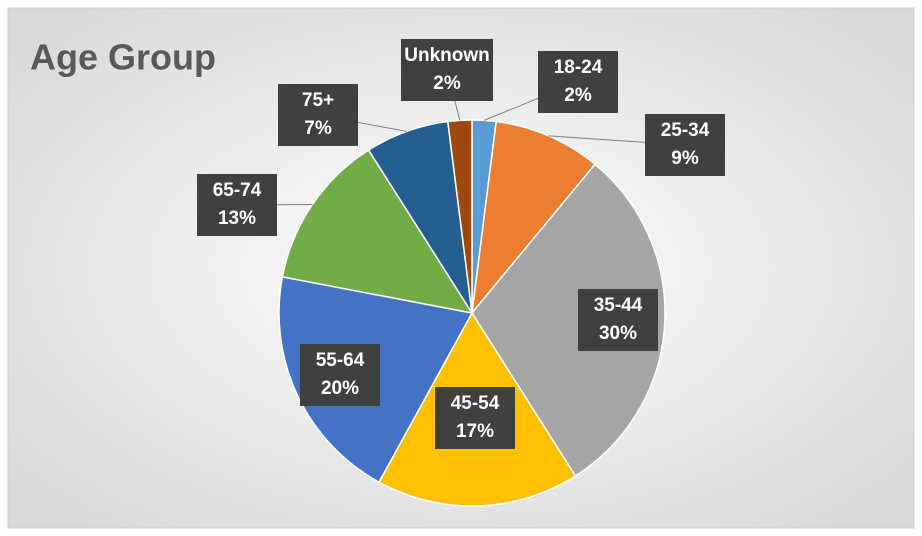  I want to click on value-label: 20%, so click(340, 388).